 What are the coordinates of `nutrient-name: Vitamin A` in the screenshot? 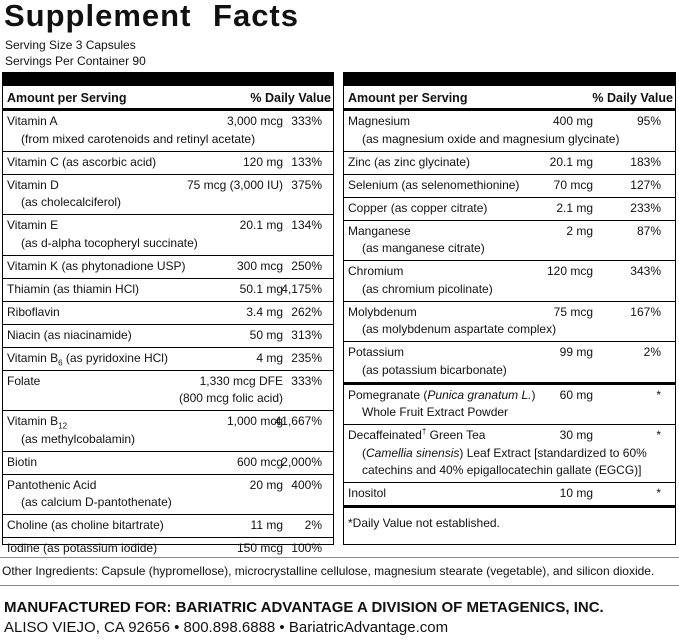 It's located at (32, 121).